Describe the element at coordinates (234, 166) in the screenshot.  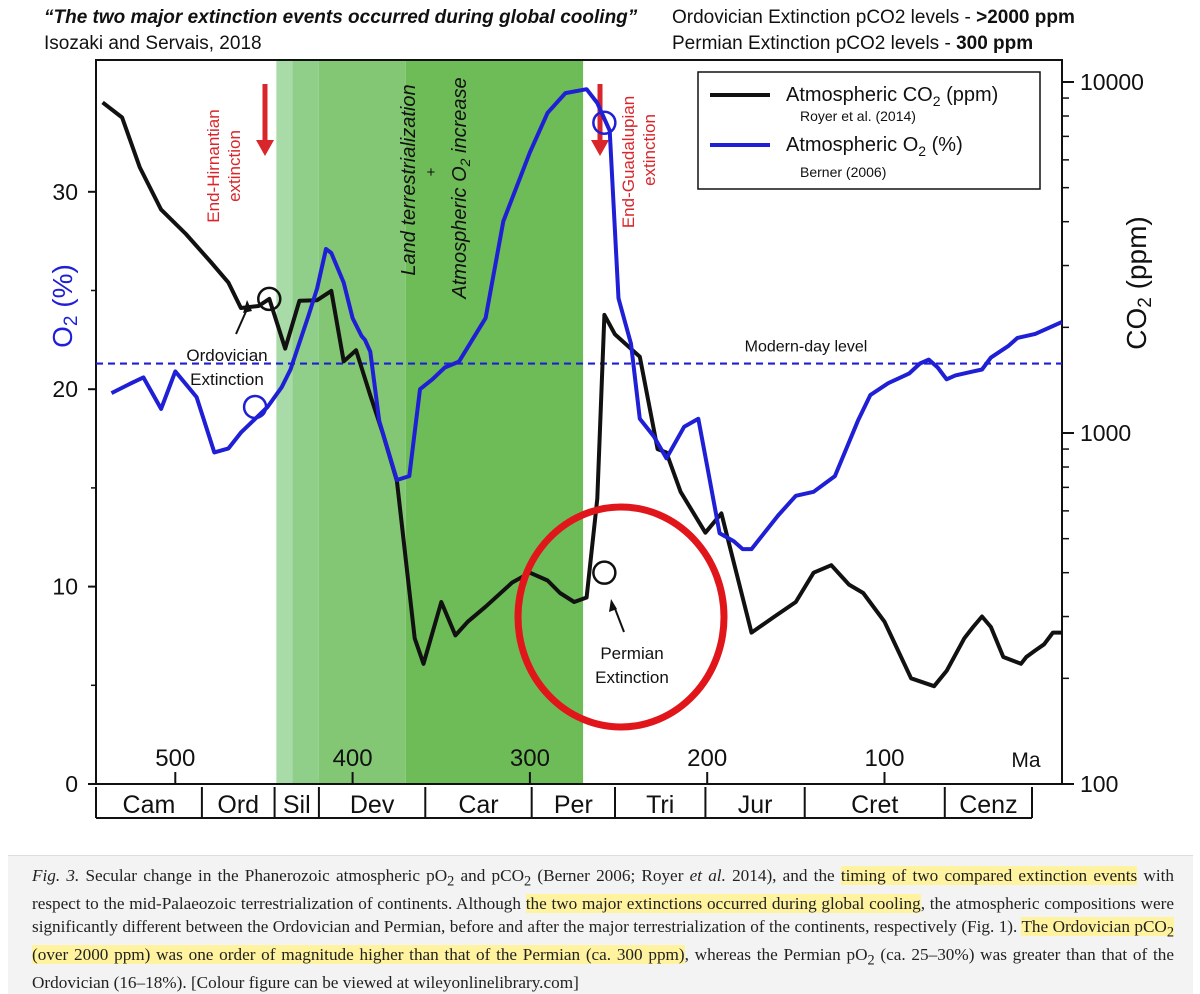
I see `end-hirnantian-label: extinction` at that location.